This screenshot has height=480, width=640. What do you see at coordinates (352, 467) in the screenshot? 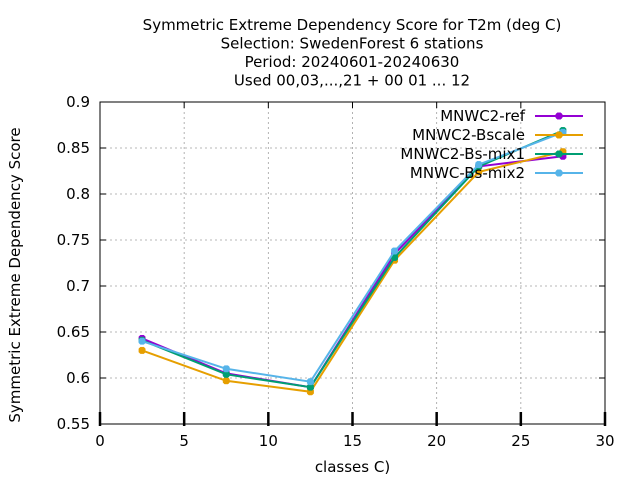
I see `x-axis-label: classes C)` at bounding box center [352, 467].